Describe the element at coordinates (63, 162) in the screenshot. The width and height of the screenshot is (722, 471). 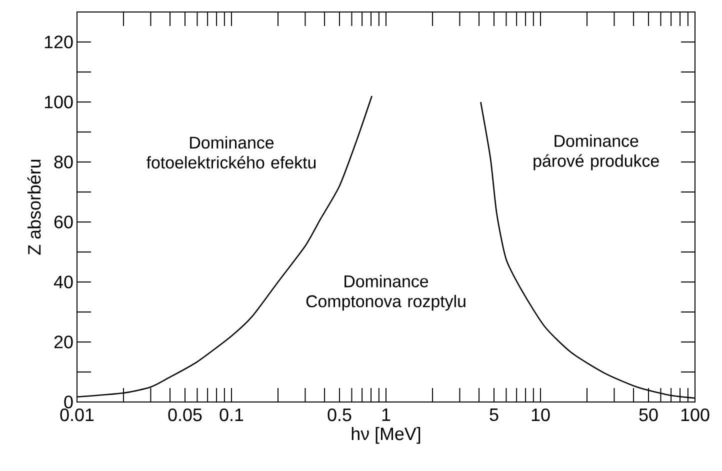
I see `y-tick-label: 80` at that location.